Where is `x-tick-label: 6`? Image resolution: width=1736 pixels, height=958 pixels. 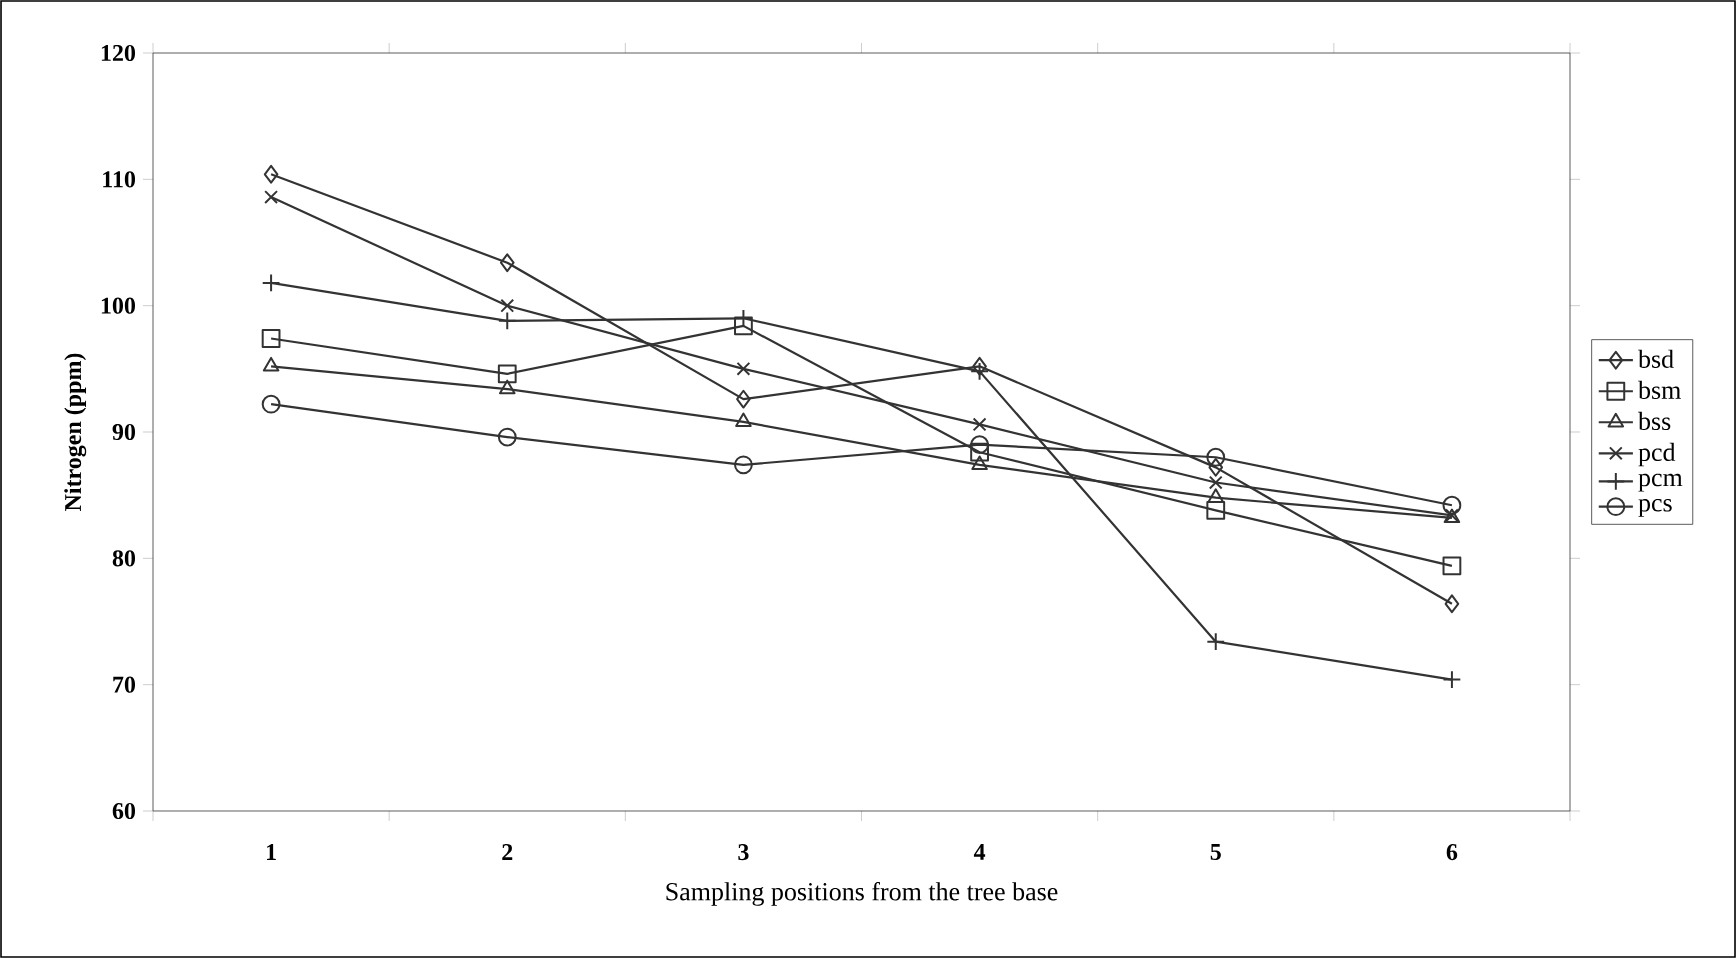
x-tick-label: 6 is located at coordinates (1452, 852).